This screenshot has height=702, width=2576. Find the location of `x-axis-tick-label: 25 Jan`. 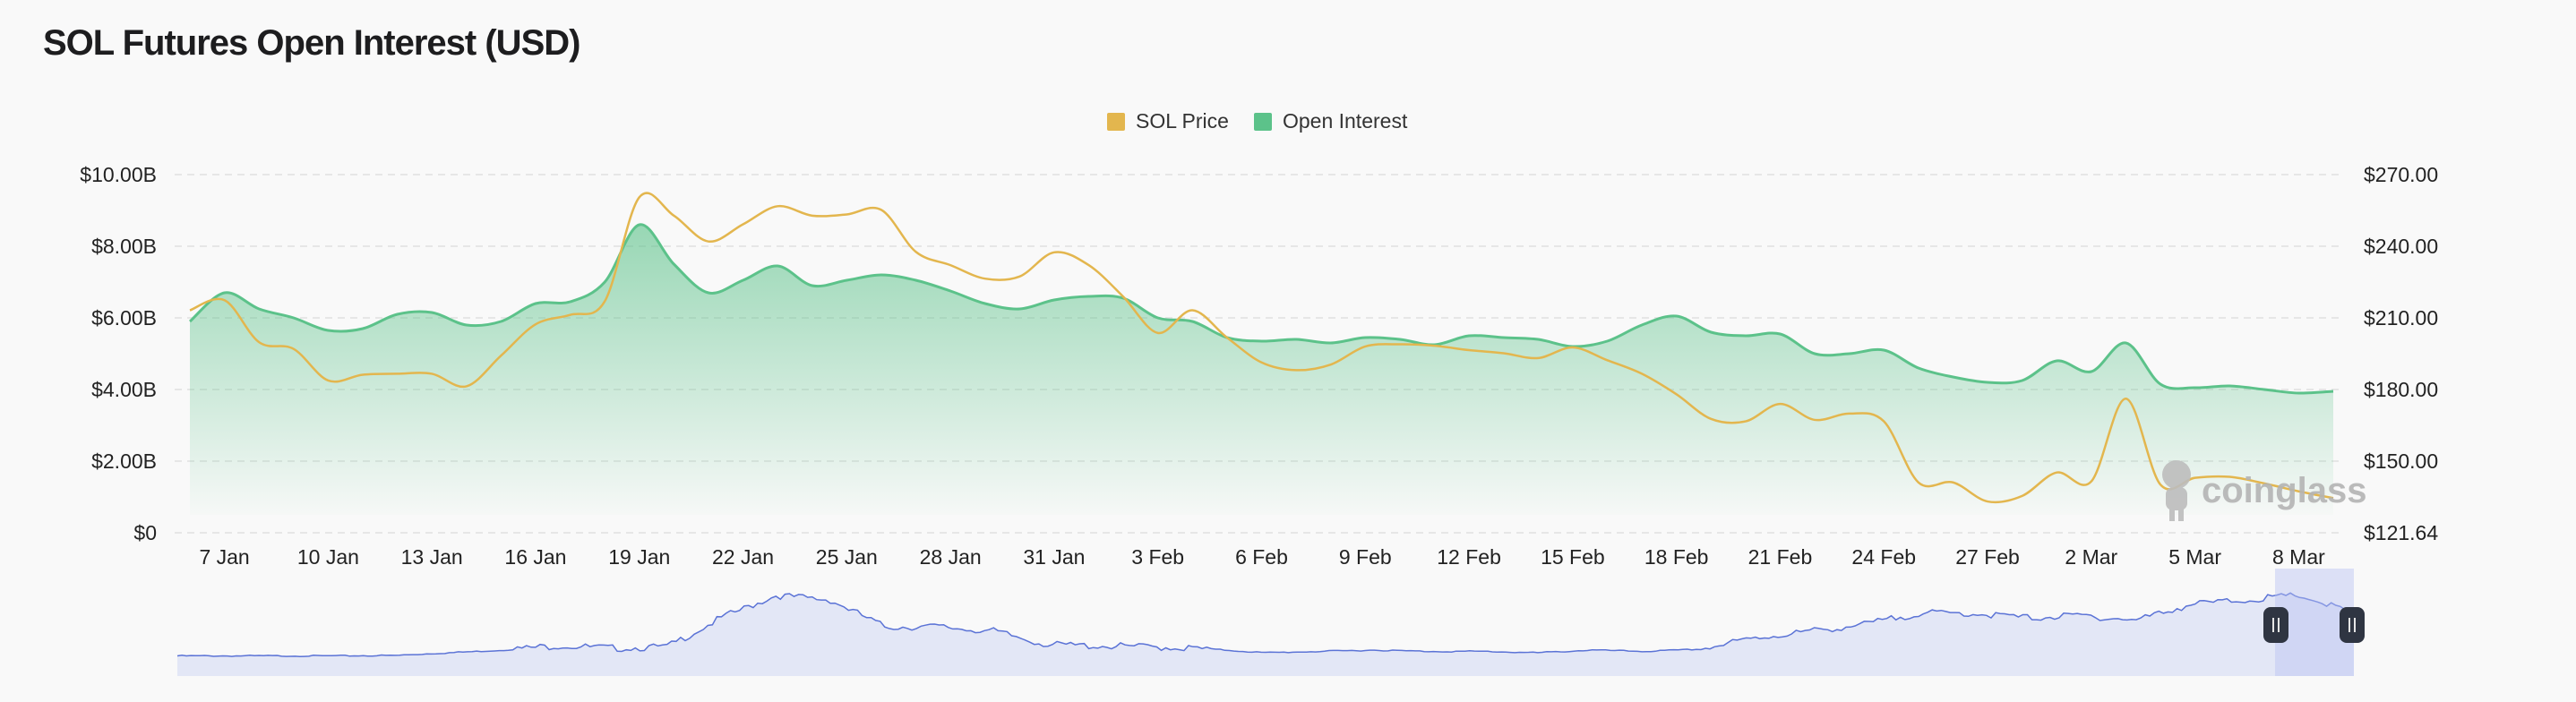

x-axis-tick-label: 25 Jan is located at coordinates (847, 557).